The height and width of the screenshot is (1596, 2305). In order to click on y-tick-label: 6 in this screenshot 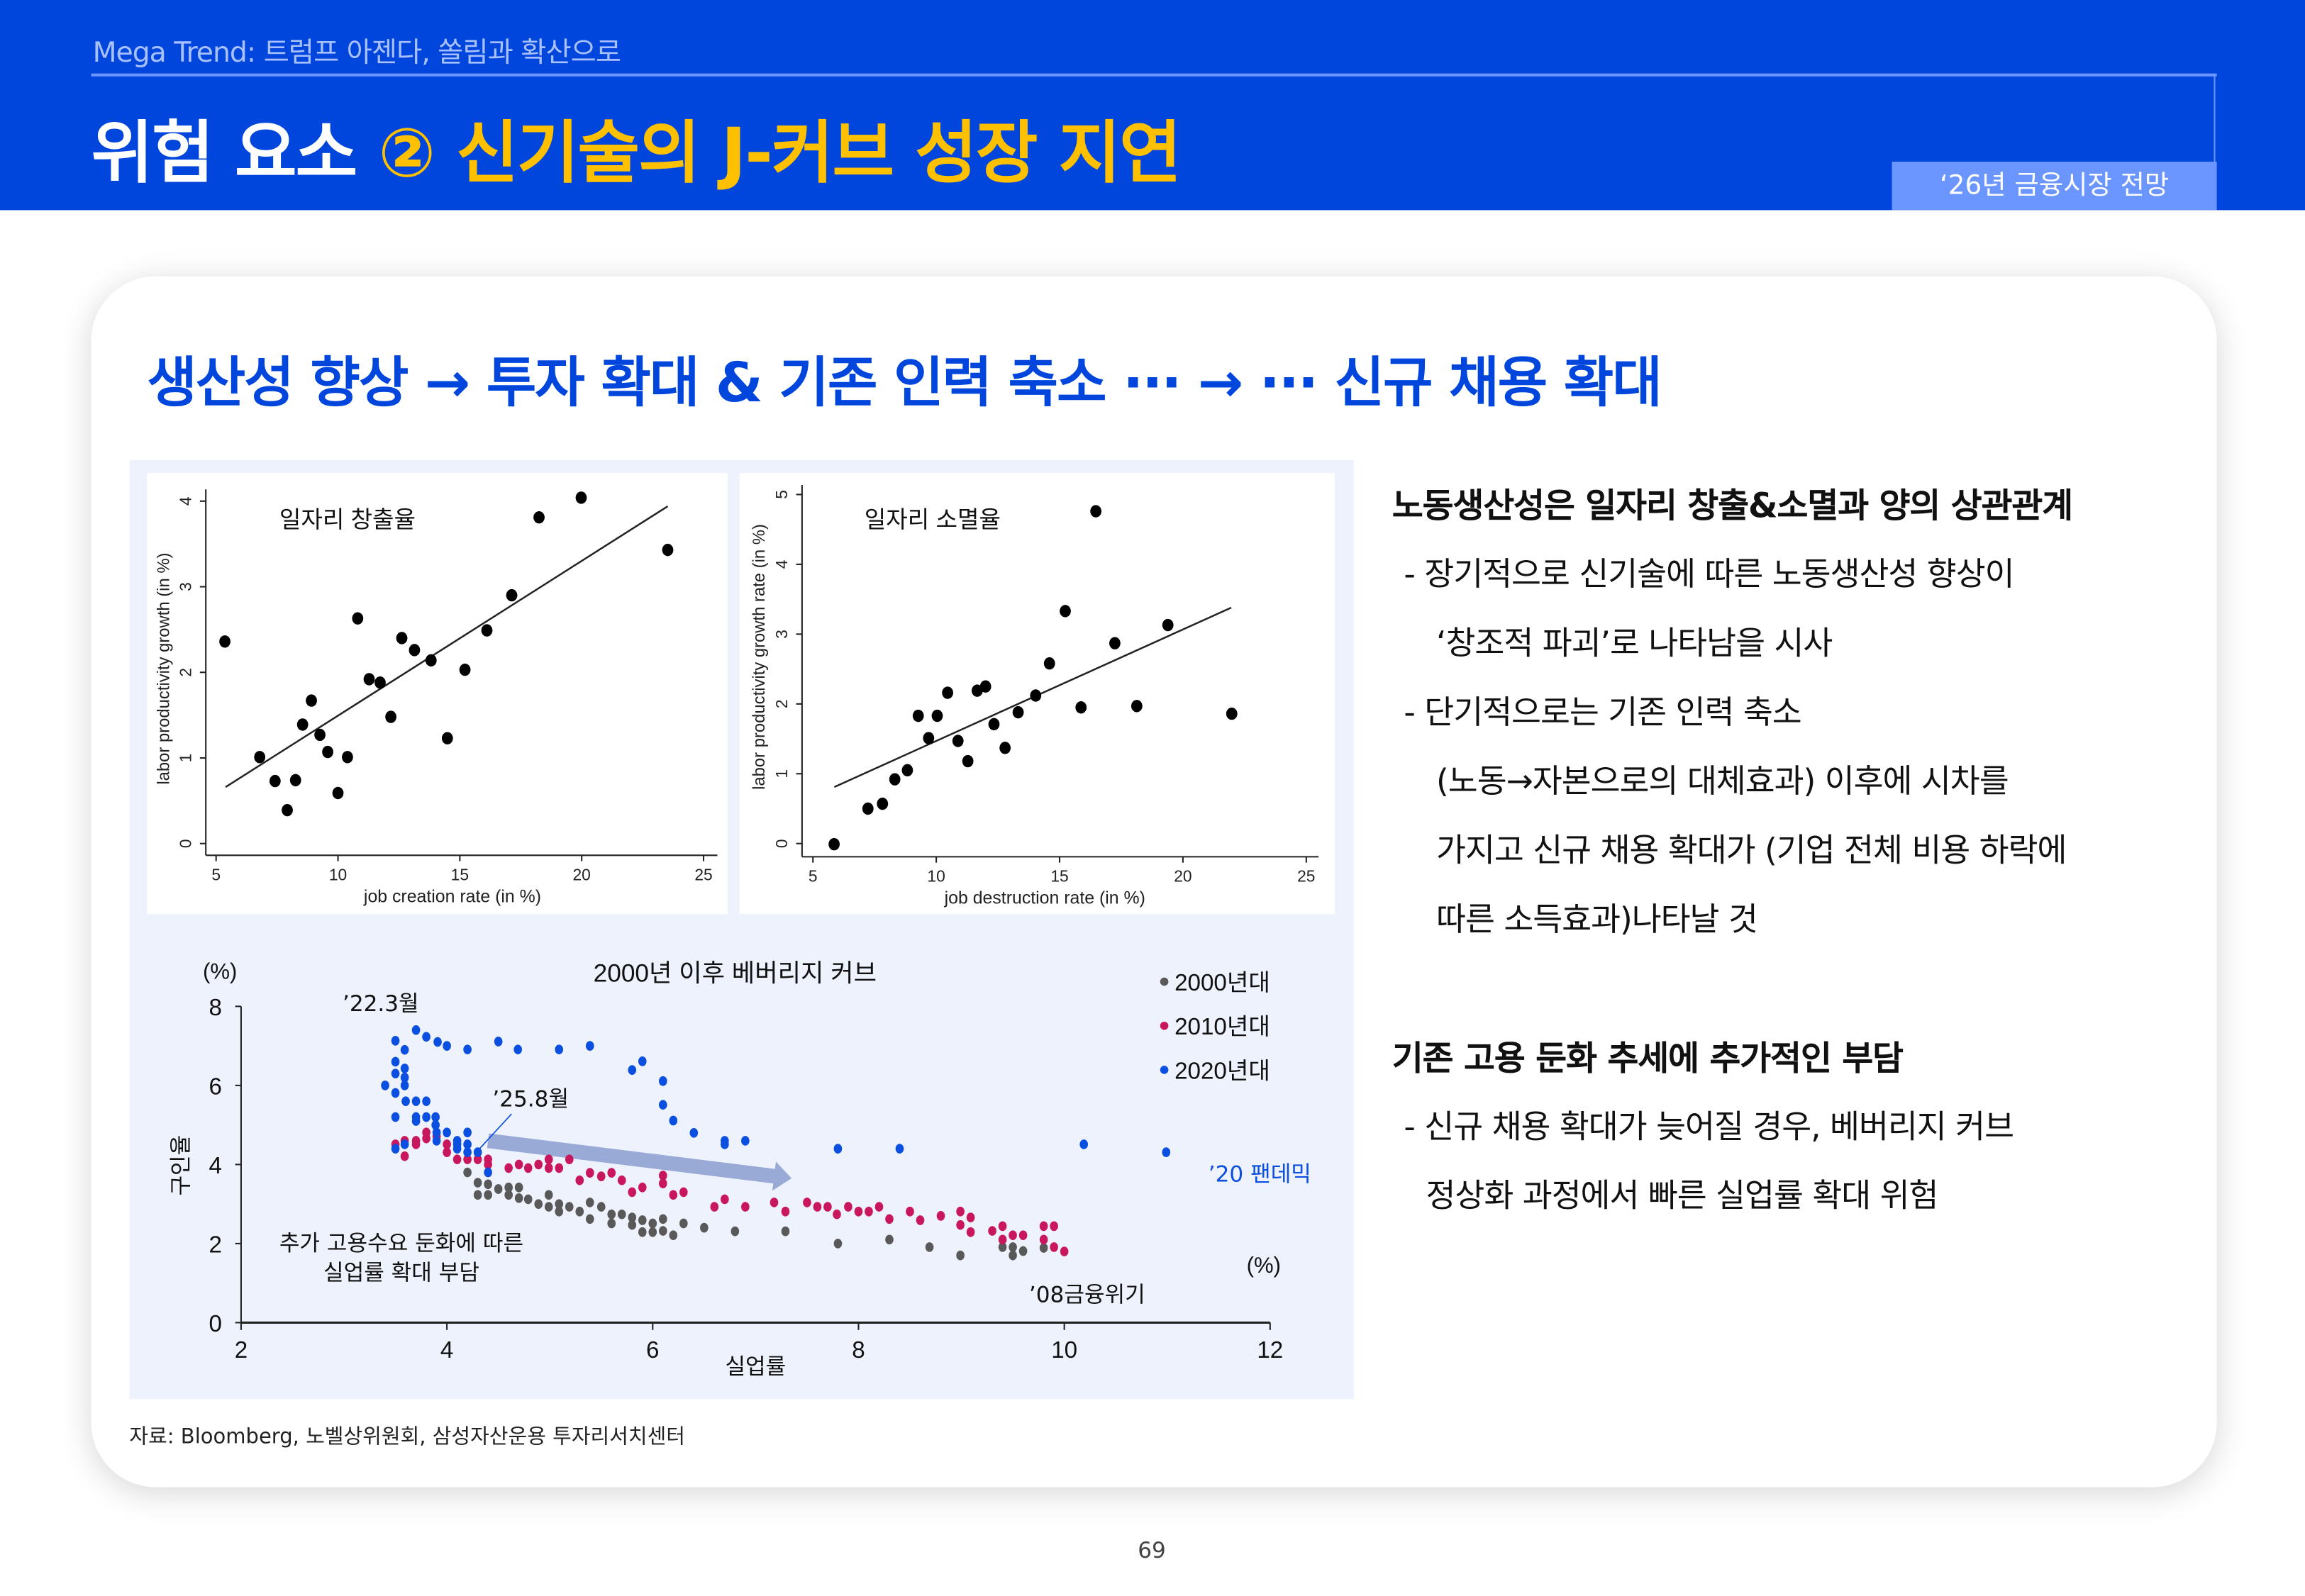, I will do `click(215, 1087)`.